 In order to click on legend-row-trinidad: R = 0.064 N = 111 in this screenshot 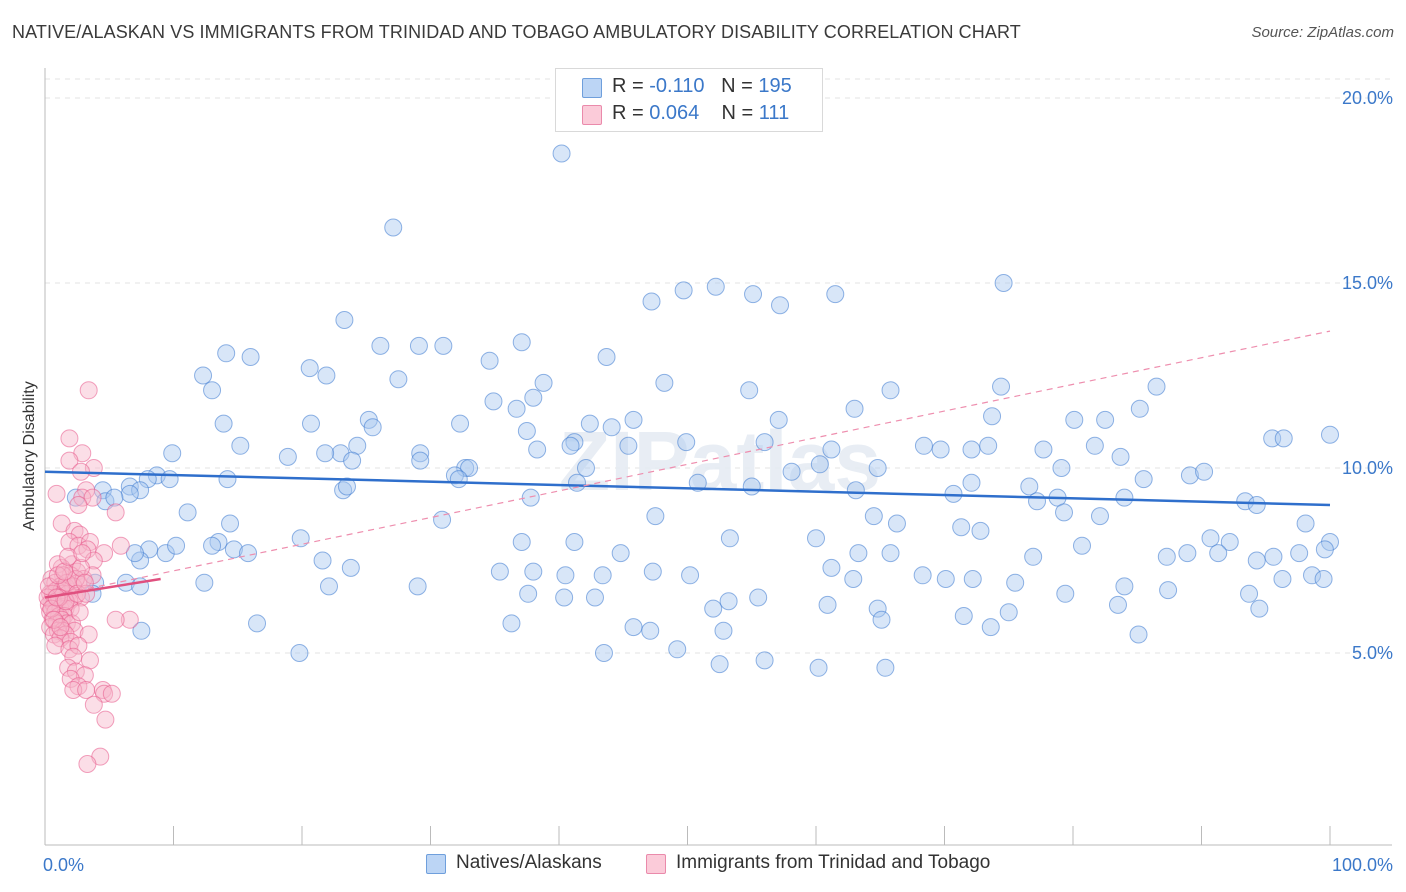, I will do `click(685, 115)`.